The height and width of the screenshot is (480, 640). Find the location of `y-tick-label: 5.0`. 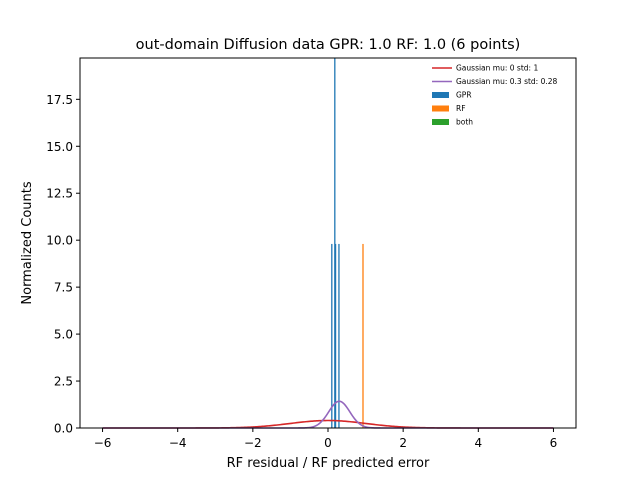

y-tick-label: 5.0 is located at coordinates (63, 335).